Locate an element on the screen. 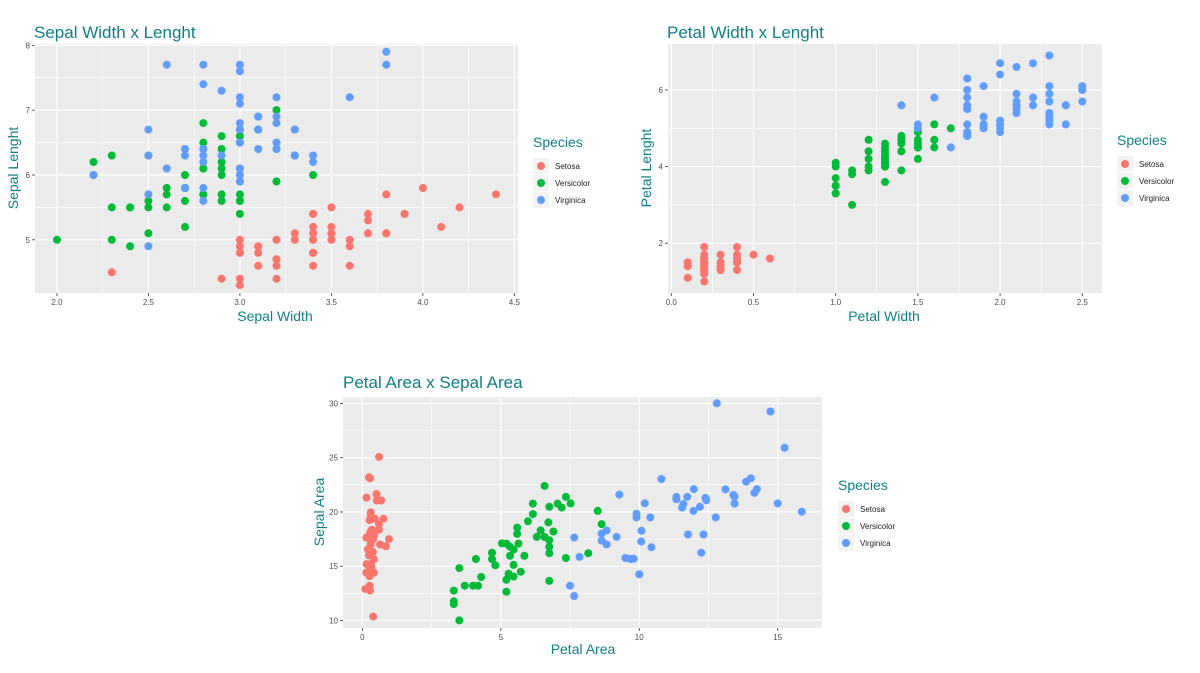  chart-0-ytick-label: 7 is located at coordinates (28, 110).